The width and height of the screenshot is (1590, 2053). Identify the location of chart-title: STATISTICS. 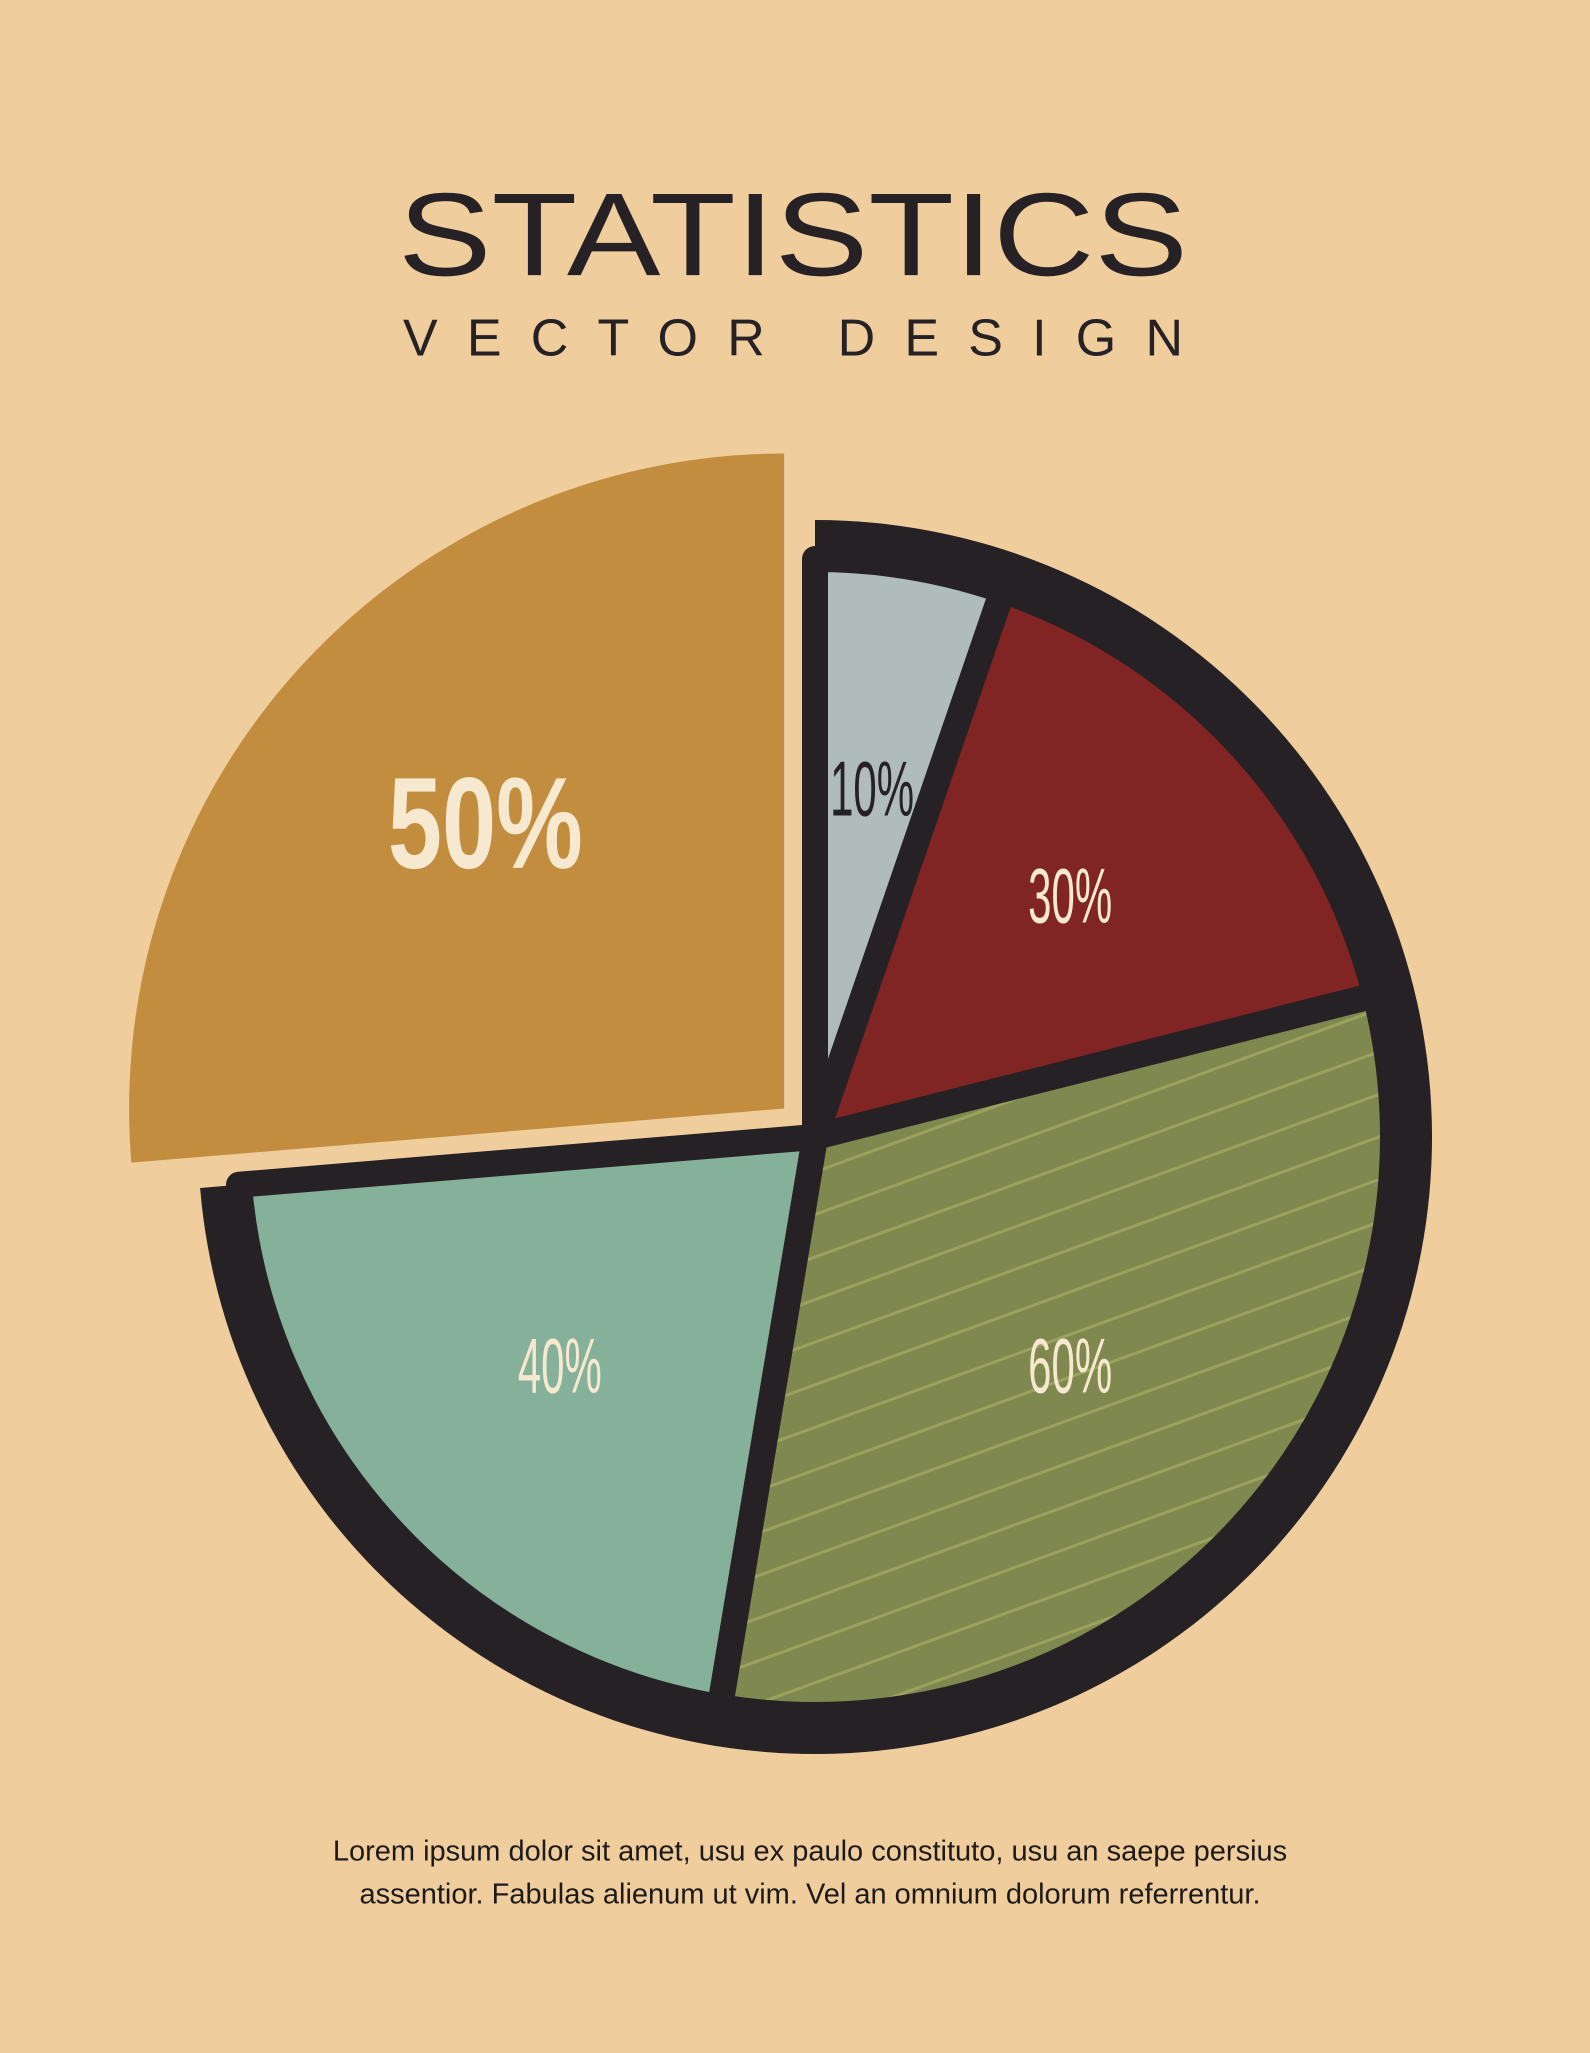
(793, 235).